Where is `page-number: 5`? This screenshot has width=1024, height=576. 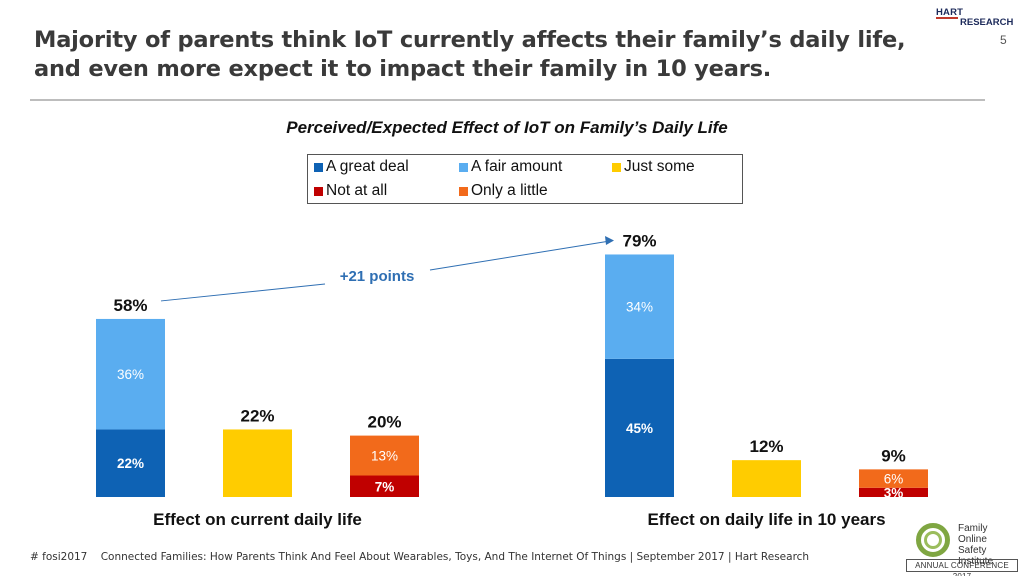
page-number: 5 is located at coordinates (1003, 40).